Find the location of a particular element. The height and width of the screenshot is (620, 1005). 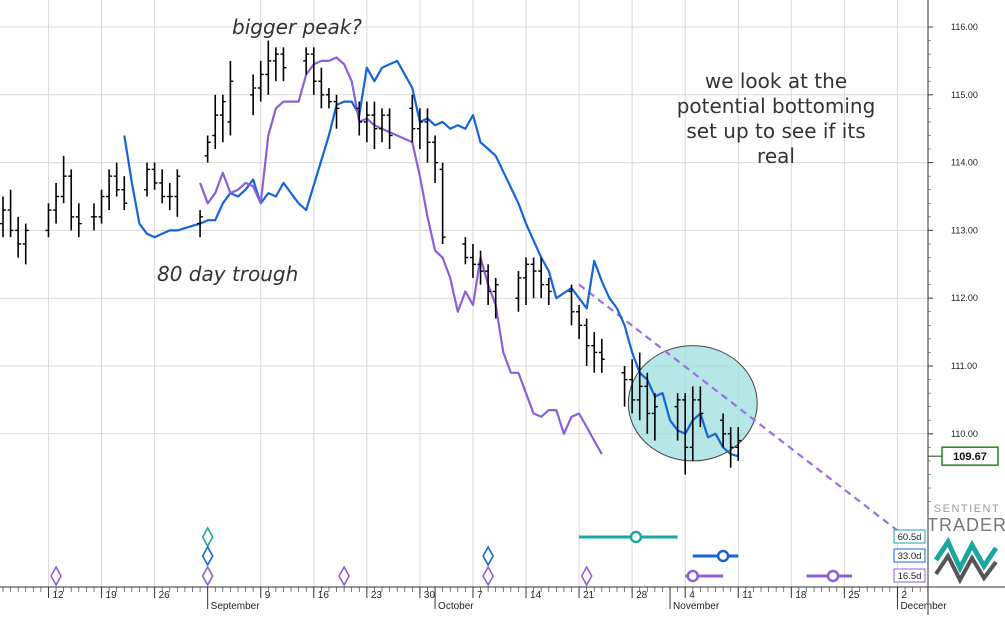

x-tick-label: 18 is located at coordinates (801, 595).